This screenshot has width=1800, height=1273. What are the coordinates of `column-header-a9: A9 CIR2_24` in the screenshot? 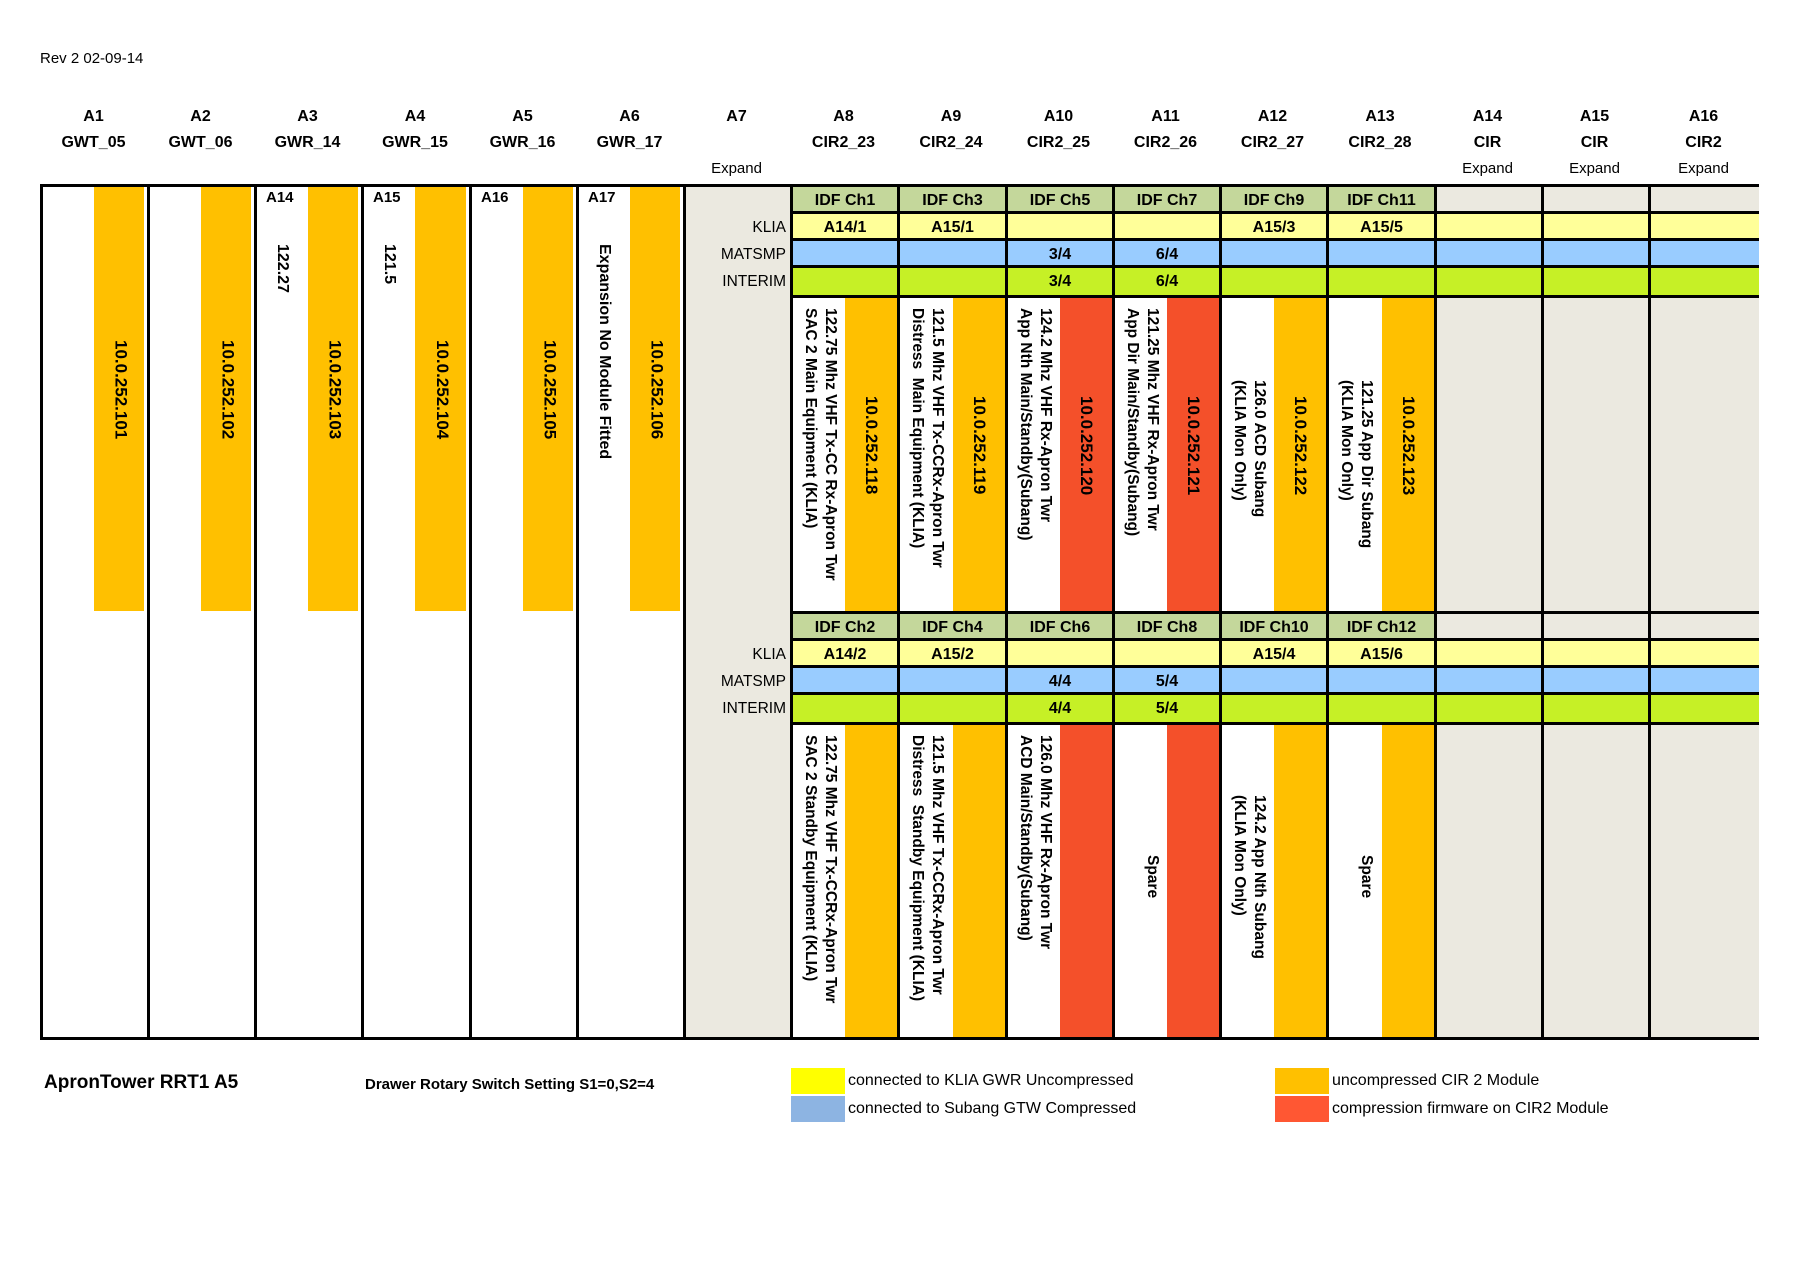 It's located at (951, 143).